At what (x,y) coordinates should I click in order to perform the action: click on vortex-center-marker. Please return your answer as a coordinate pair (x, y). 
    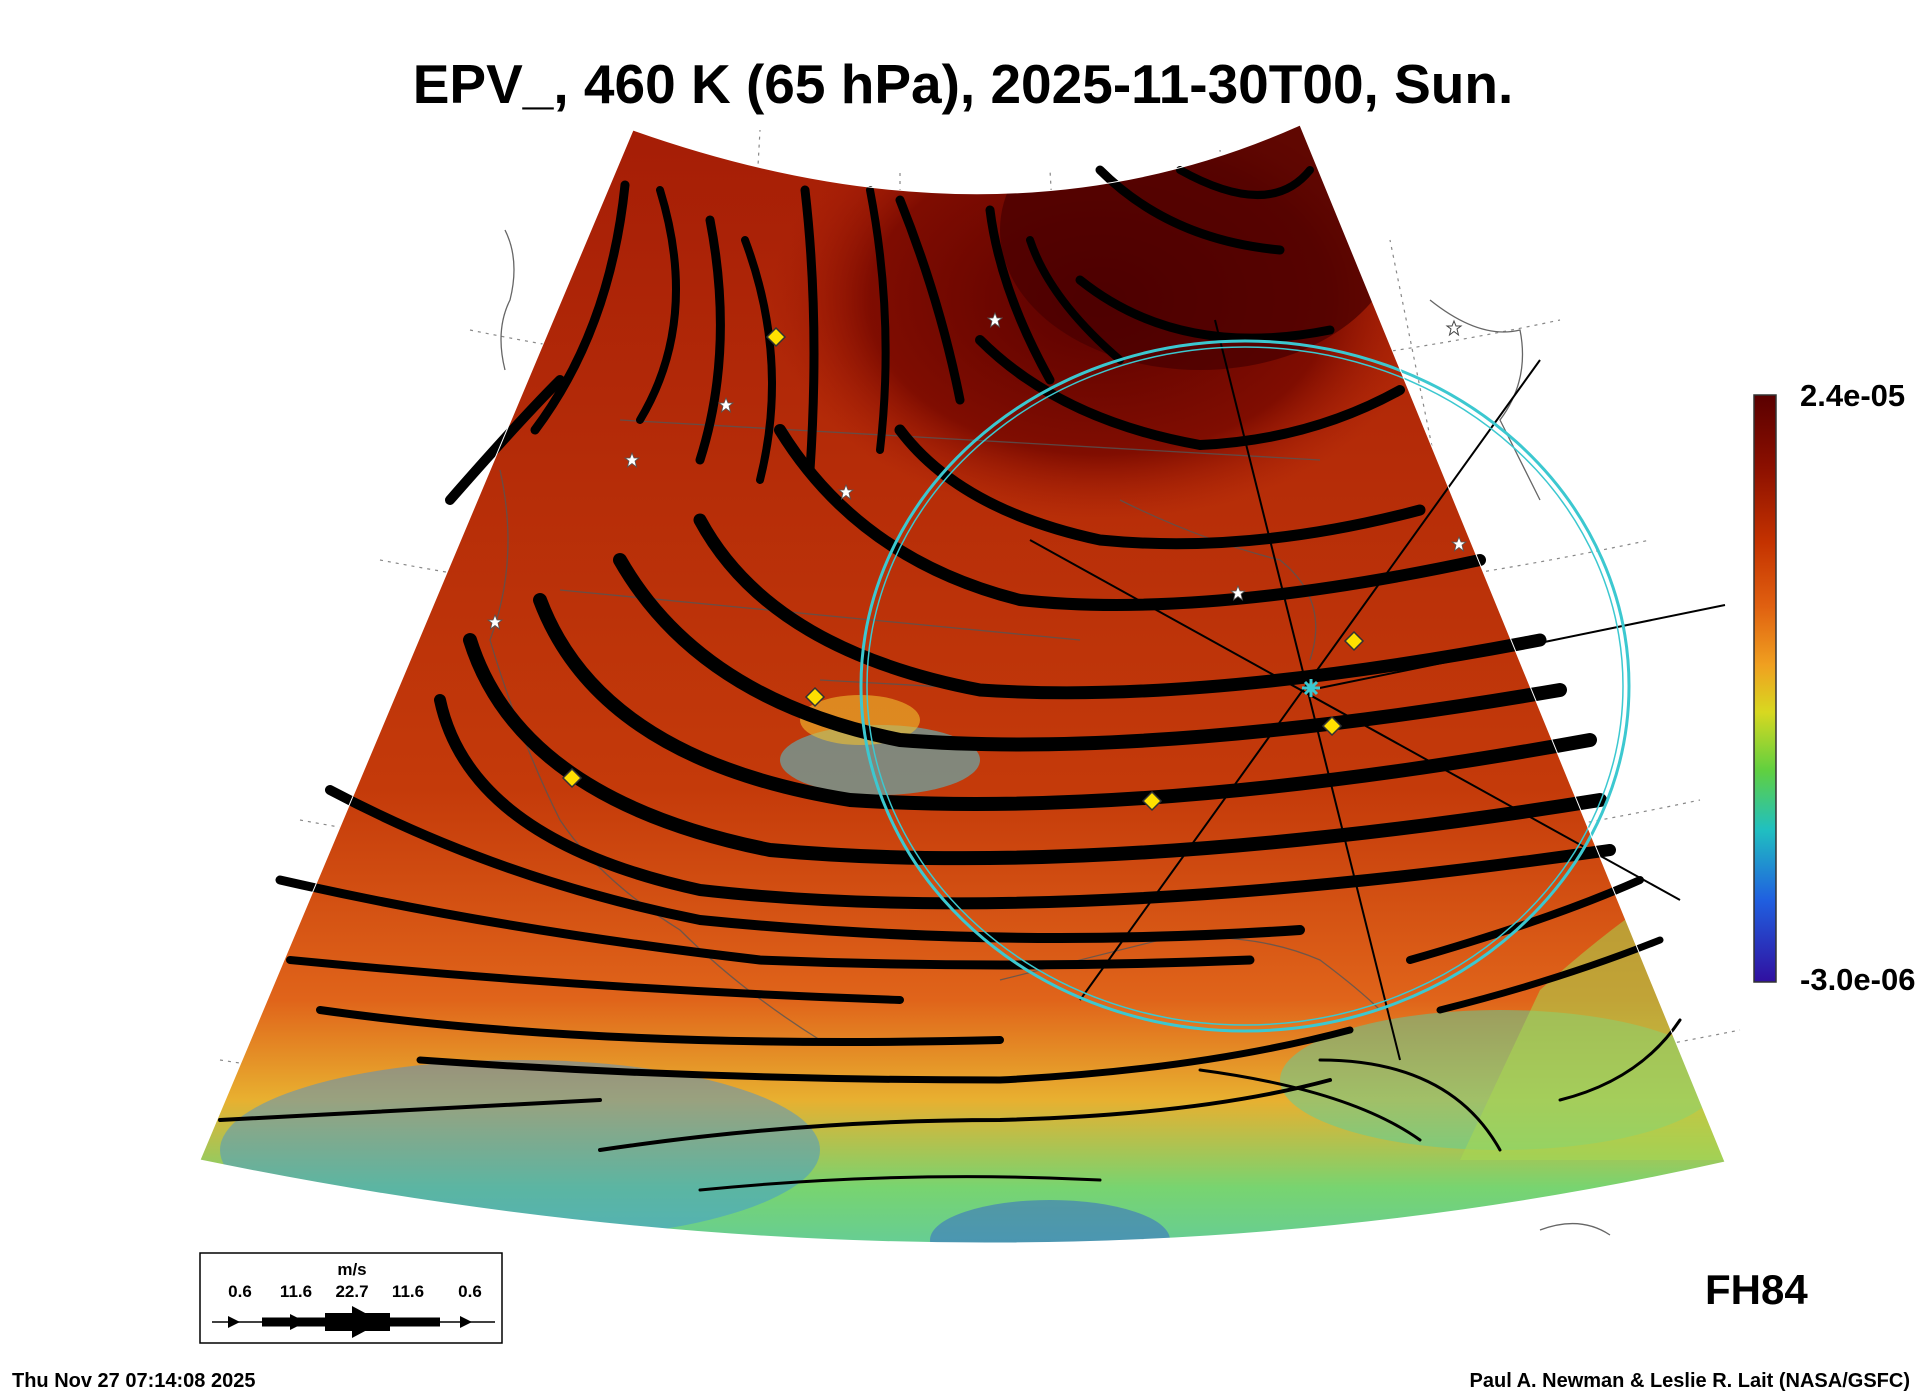
    Looking at the image, I should click on (1311, 688).